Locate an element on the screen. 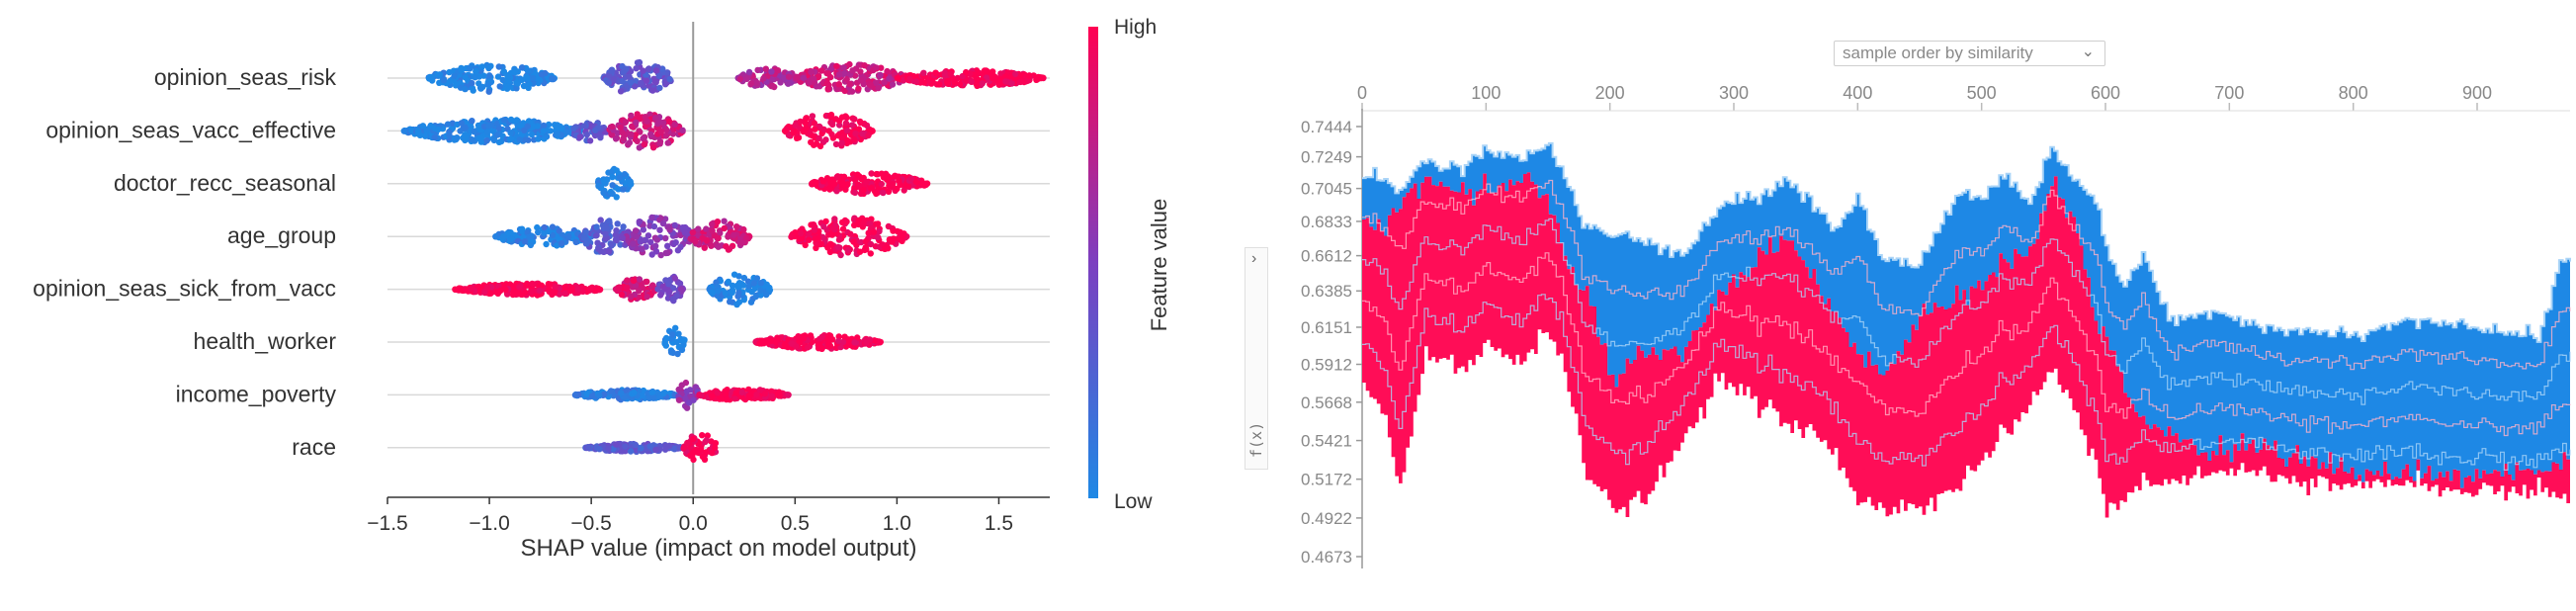  ylabel-side-panel: › f(x) is located at coordinates (1256, 359).